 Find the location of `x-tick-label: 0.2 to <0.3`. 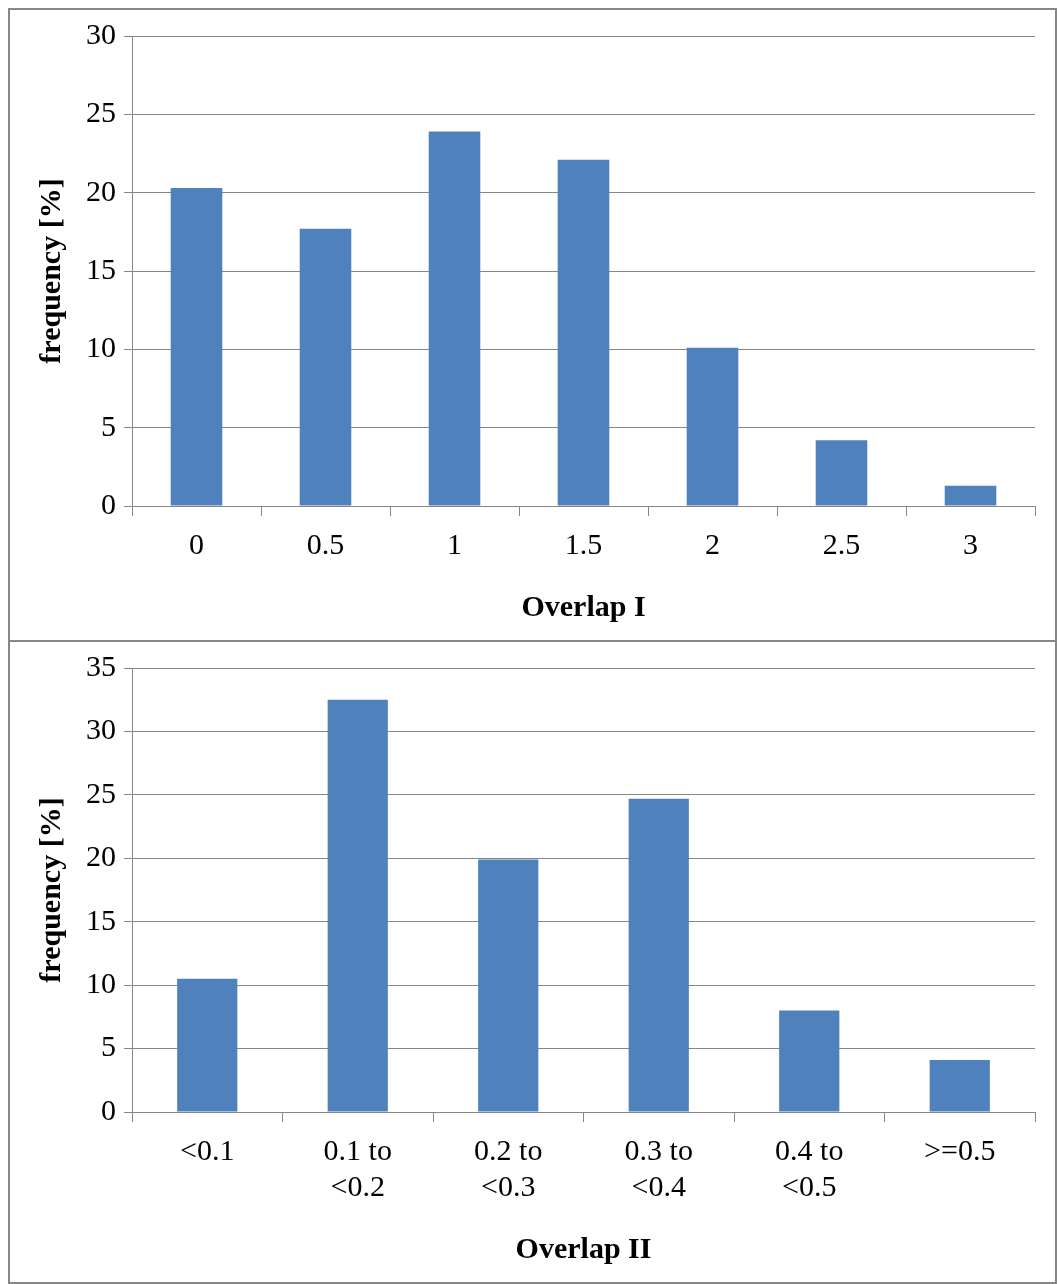

x-tick-label: 0.2 to <0.3 is located at coordinates (508, 1167).